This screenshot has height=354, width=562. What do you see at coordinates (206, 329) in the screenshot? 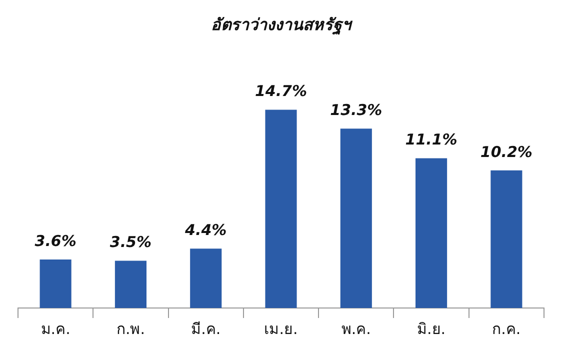
I see `x-tick-label: มี.ค.` at bounding box center [206, 329].